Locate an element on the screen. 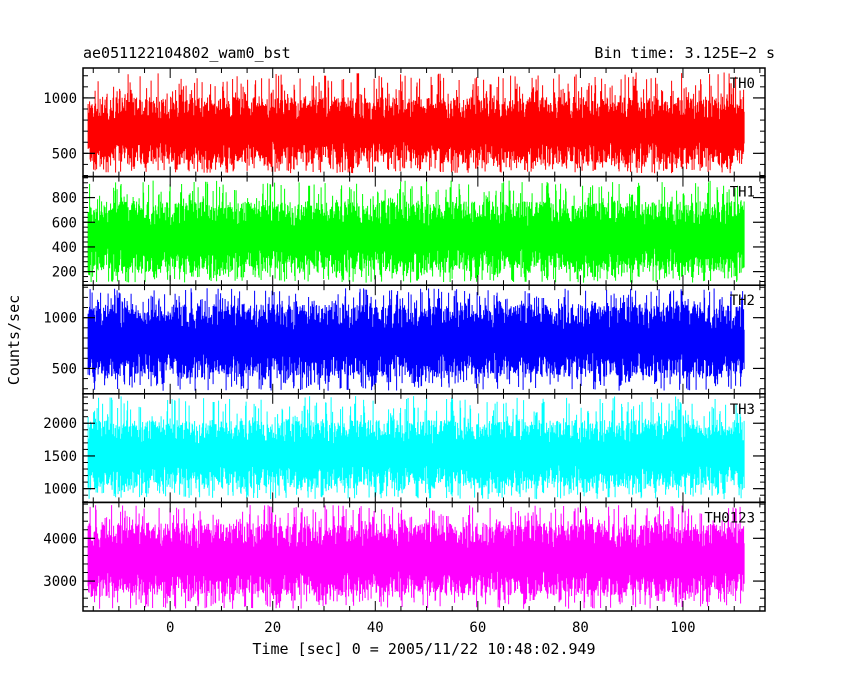  series-label: TH0123 is located at coordinates (729, 518).